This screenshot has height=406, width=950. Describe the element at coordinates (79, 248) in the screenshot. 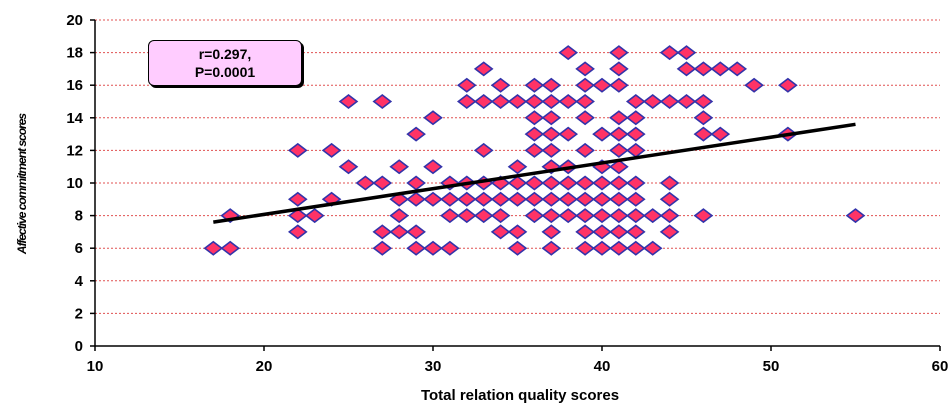

I see `y-tick-label-3: 6` at that location.